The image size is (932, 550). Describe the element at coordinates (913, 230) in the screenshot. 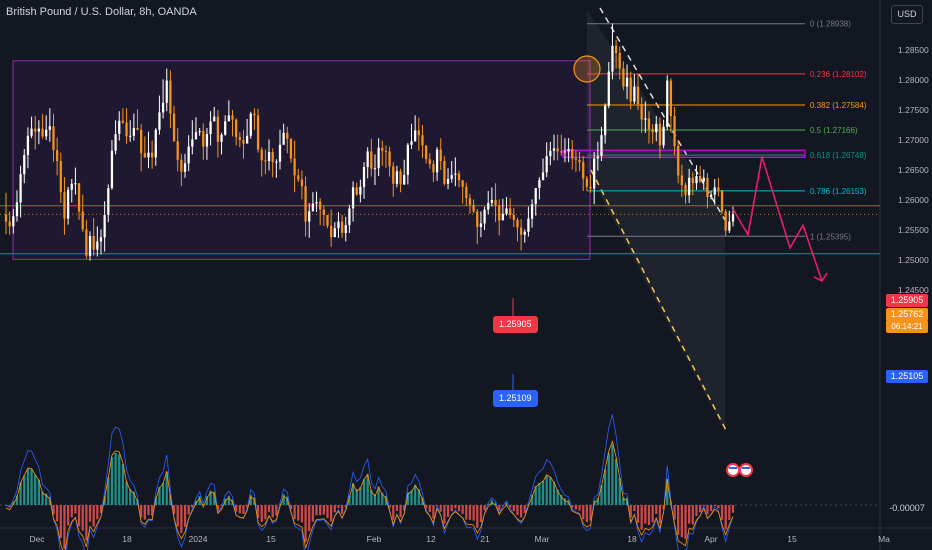

I see `y-tick-label: 1.25500` at that location.